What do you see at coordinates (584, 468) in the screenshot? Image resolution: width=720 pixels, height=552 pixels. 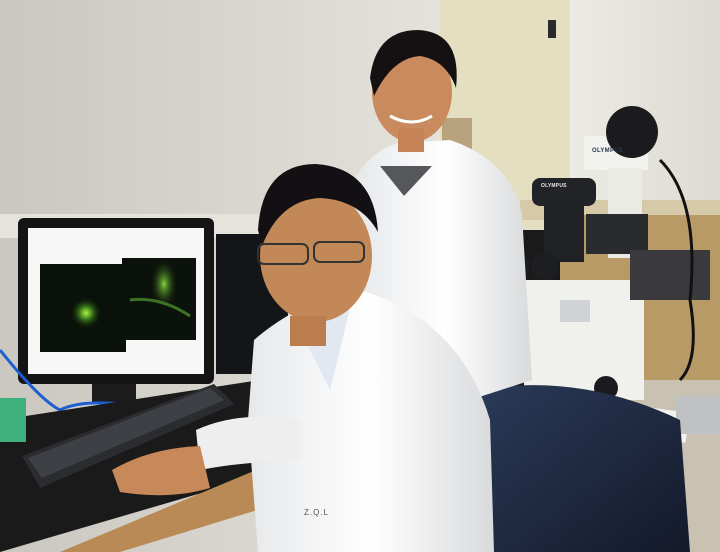 I see `office-chair` at bounding box center [584, 468].